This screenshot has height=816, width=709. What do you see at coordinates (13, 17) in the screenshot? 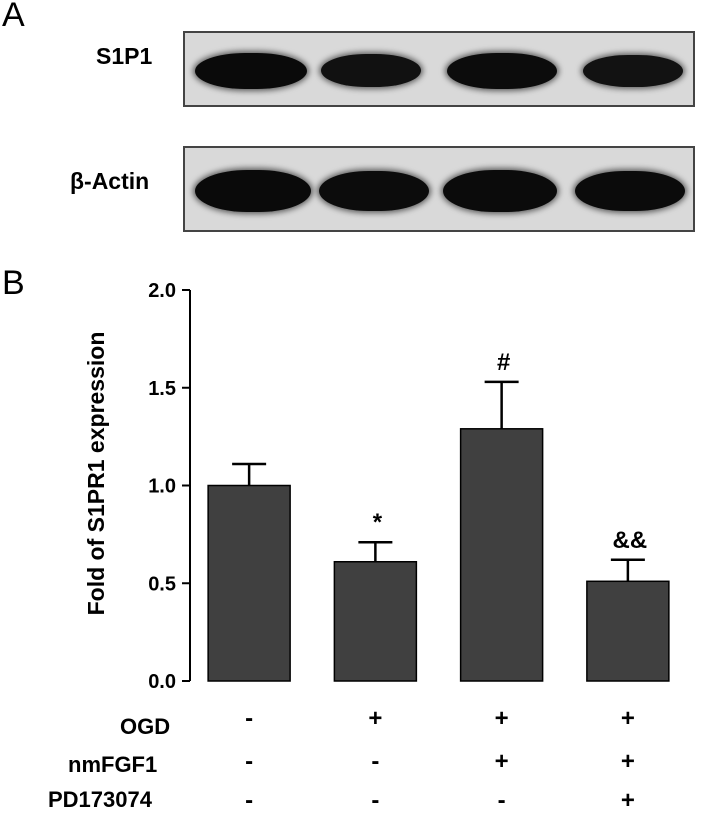
I see `panel-a-letter: A` at bounding box center [13, 17].